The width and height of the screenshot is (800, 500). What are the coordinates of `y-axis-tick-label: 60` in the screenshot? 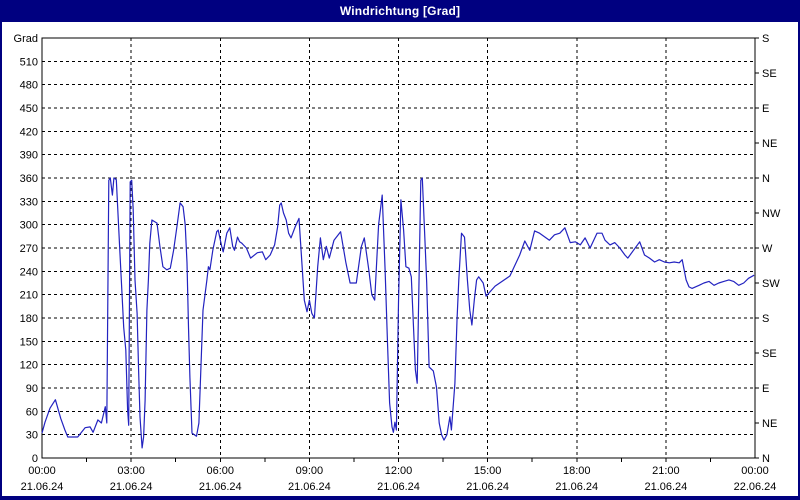 It's located at (32, 412).